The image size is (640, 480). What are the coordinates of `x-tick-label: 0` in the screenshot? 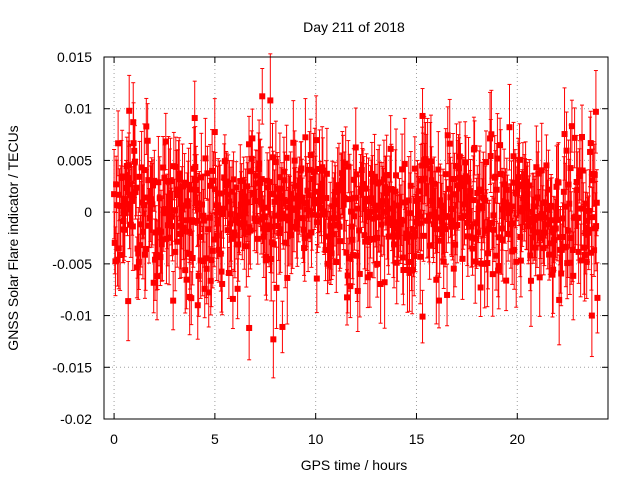 It's located at (114, 439).